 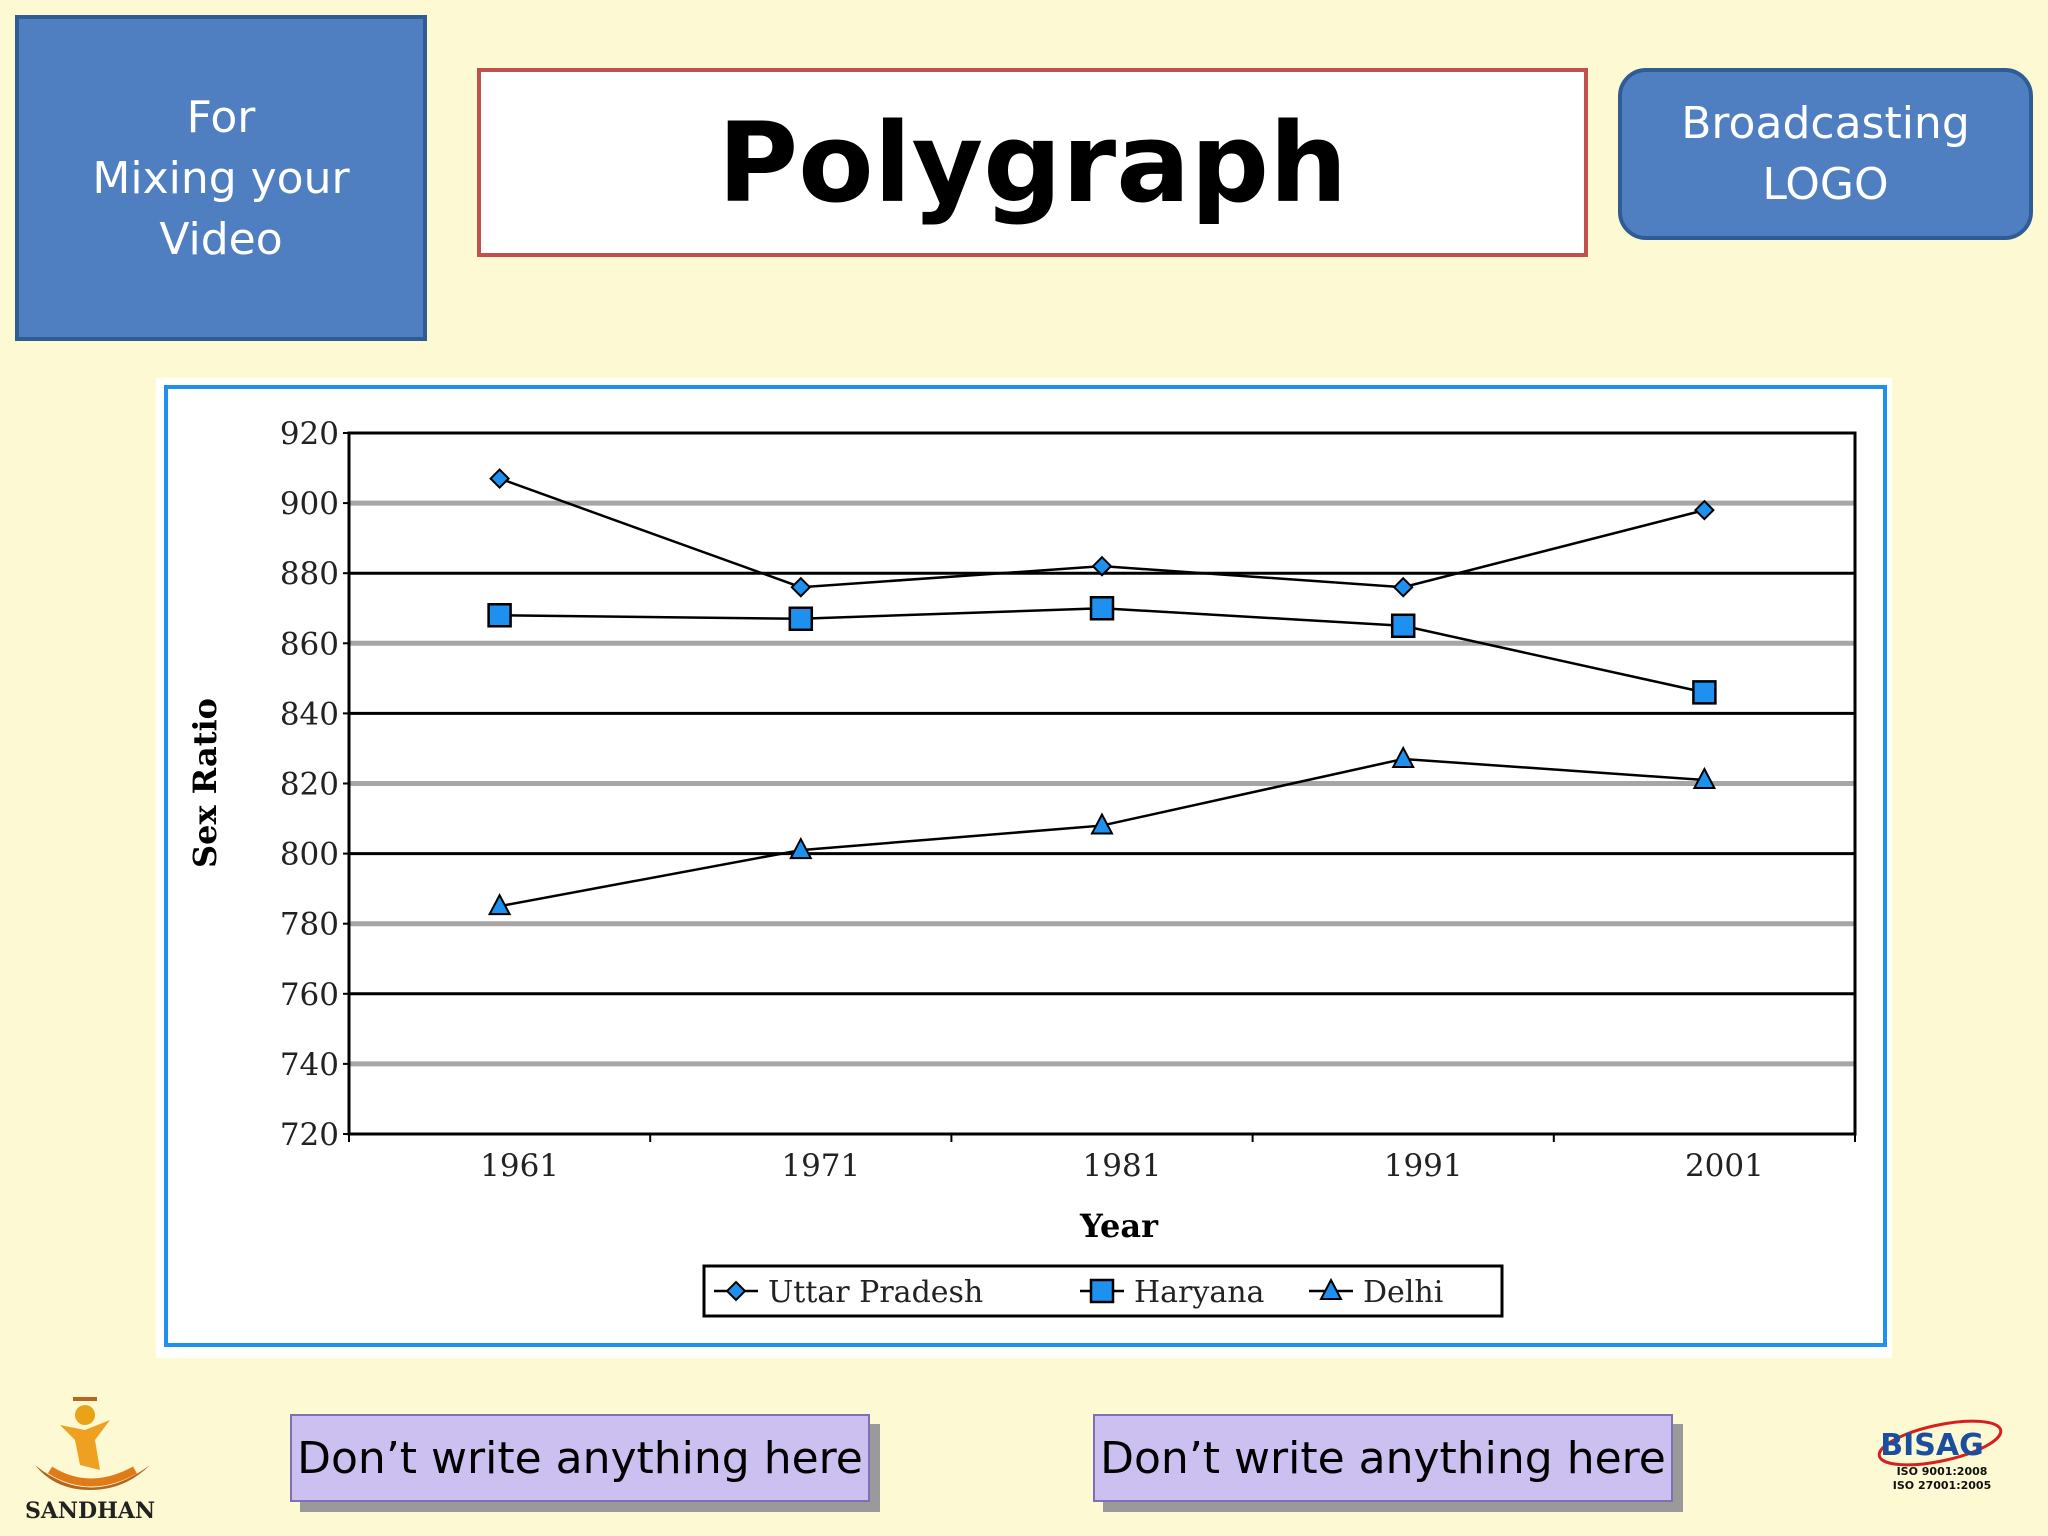 I want to click on legend-label-uttar-pradesh: Uttar Pradesh, so click(x=875, y=1292).